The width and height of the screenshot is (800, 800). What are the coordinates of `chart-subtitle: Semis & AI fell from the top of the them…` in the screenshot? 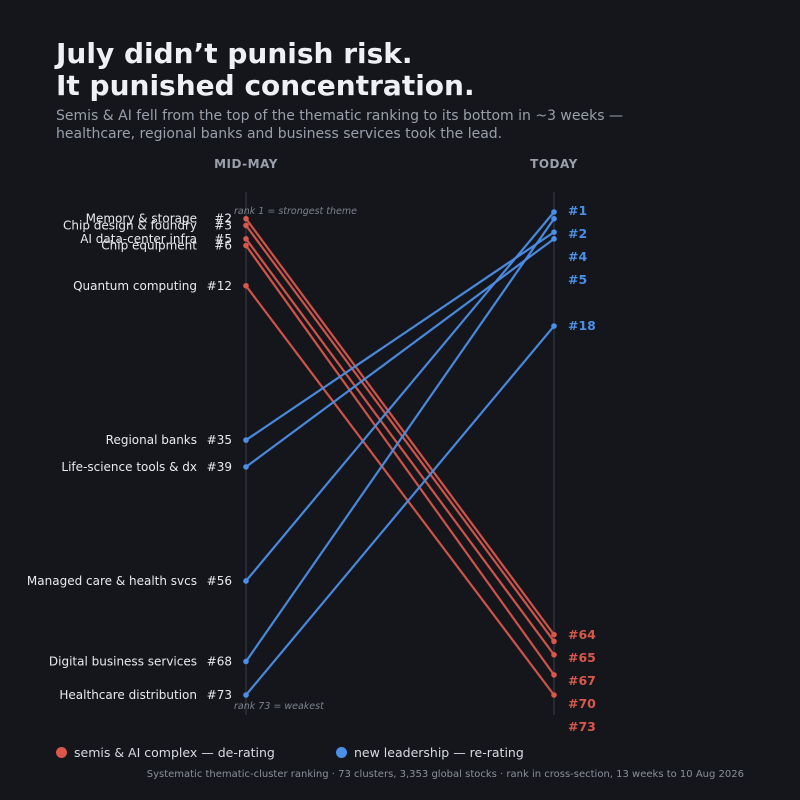 It's located at (356, 125).